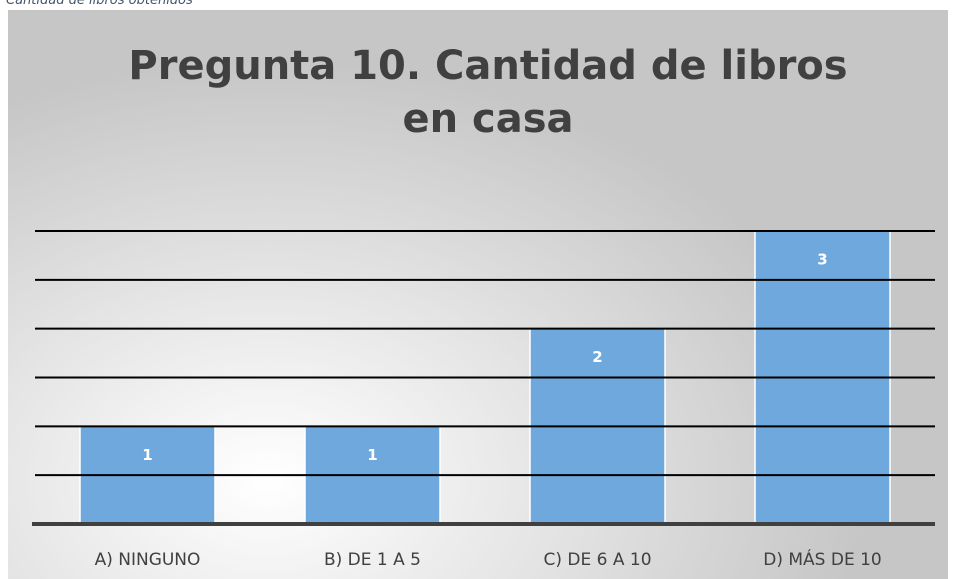  What do you see at coordinates (148, 560) in the screenshot?
I see `x-tick-label: A) NINGUNO` at bounding box center [148, 560].